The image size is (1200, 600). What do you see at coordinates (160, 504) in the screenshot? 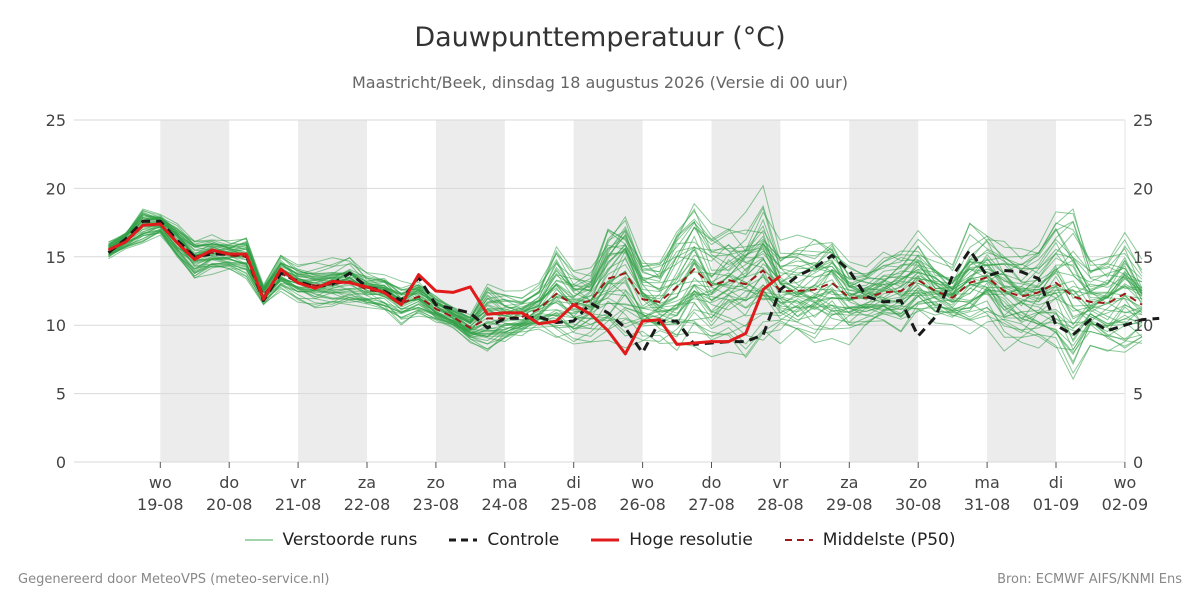
I see `x-tick-date-0: 19-08` at bounding box center [160, 504].